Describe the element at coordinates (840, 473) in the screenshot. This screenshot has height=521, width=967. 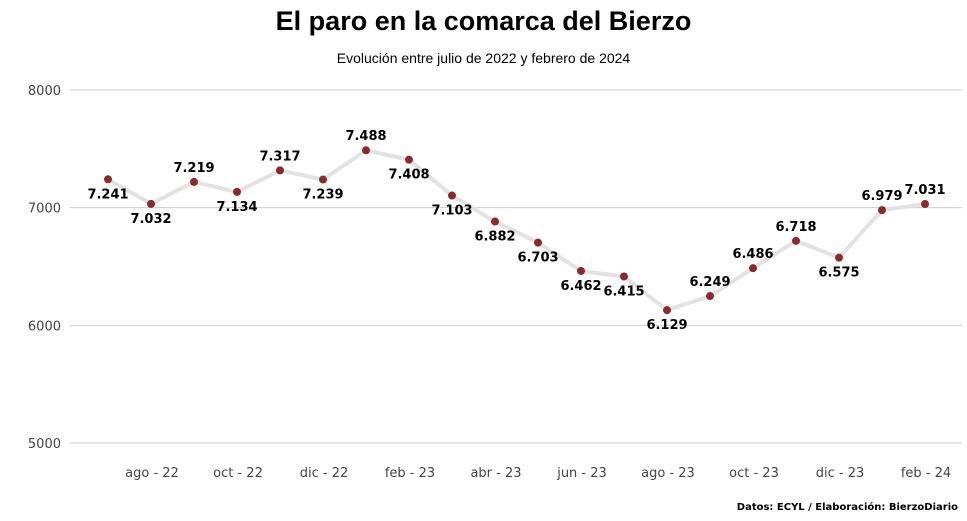
I see `x-tick-label: dic - 23` at that location.